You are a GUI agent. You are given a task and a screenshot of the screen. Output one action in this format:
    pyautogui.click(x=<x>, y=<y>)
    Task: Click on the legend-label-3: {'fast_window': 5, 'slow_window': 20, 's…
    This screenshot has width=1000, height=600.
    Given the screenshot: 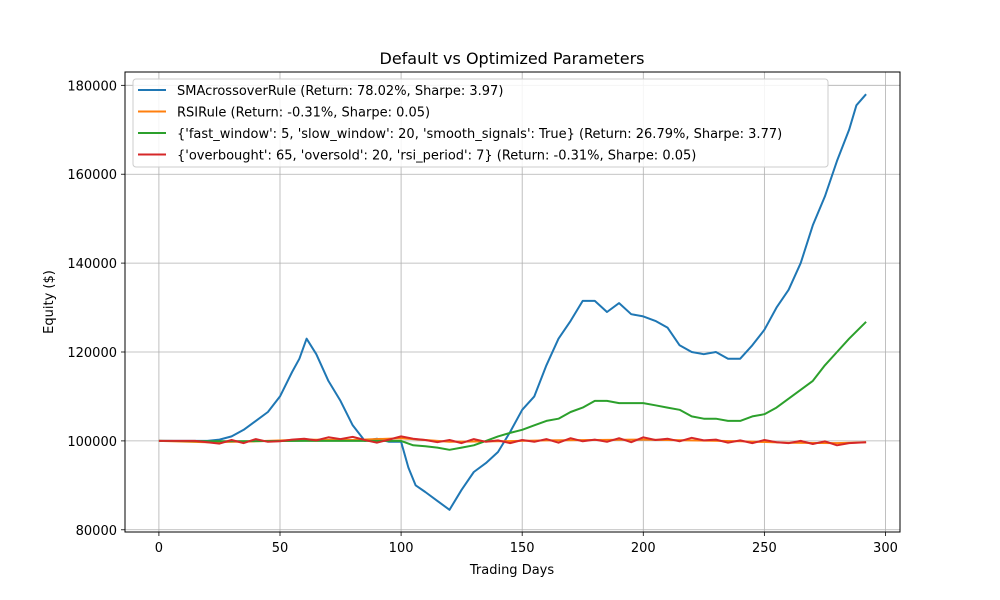 What is the action you would take?
    pyautogui.click(x=479, y=134)
    